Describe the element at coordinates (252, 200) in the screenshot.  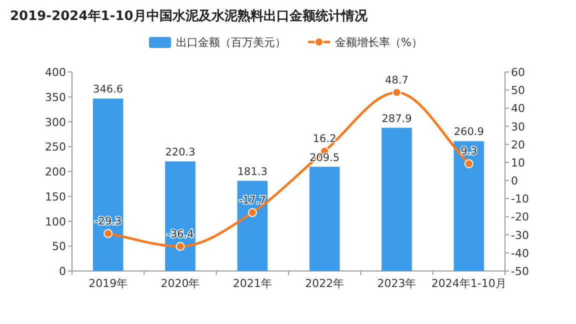
I see `data-label: -17.7` at that location.